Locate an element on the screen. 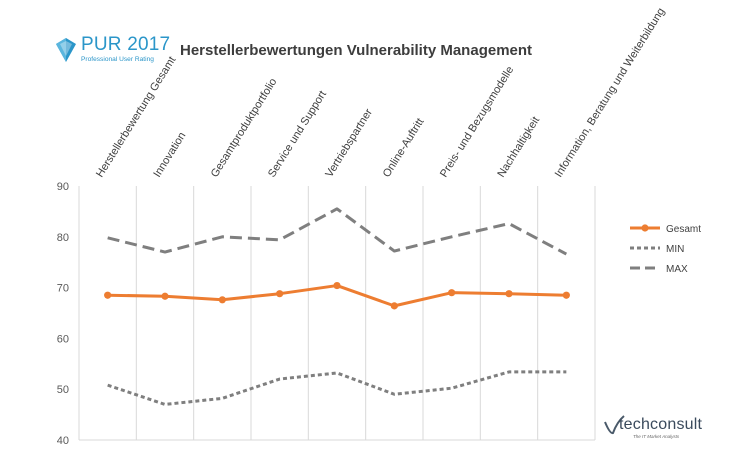  x-tick-label: Service und Support is located at coordinates (297, 134).